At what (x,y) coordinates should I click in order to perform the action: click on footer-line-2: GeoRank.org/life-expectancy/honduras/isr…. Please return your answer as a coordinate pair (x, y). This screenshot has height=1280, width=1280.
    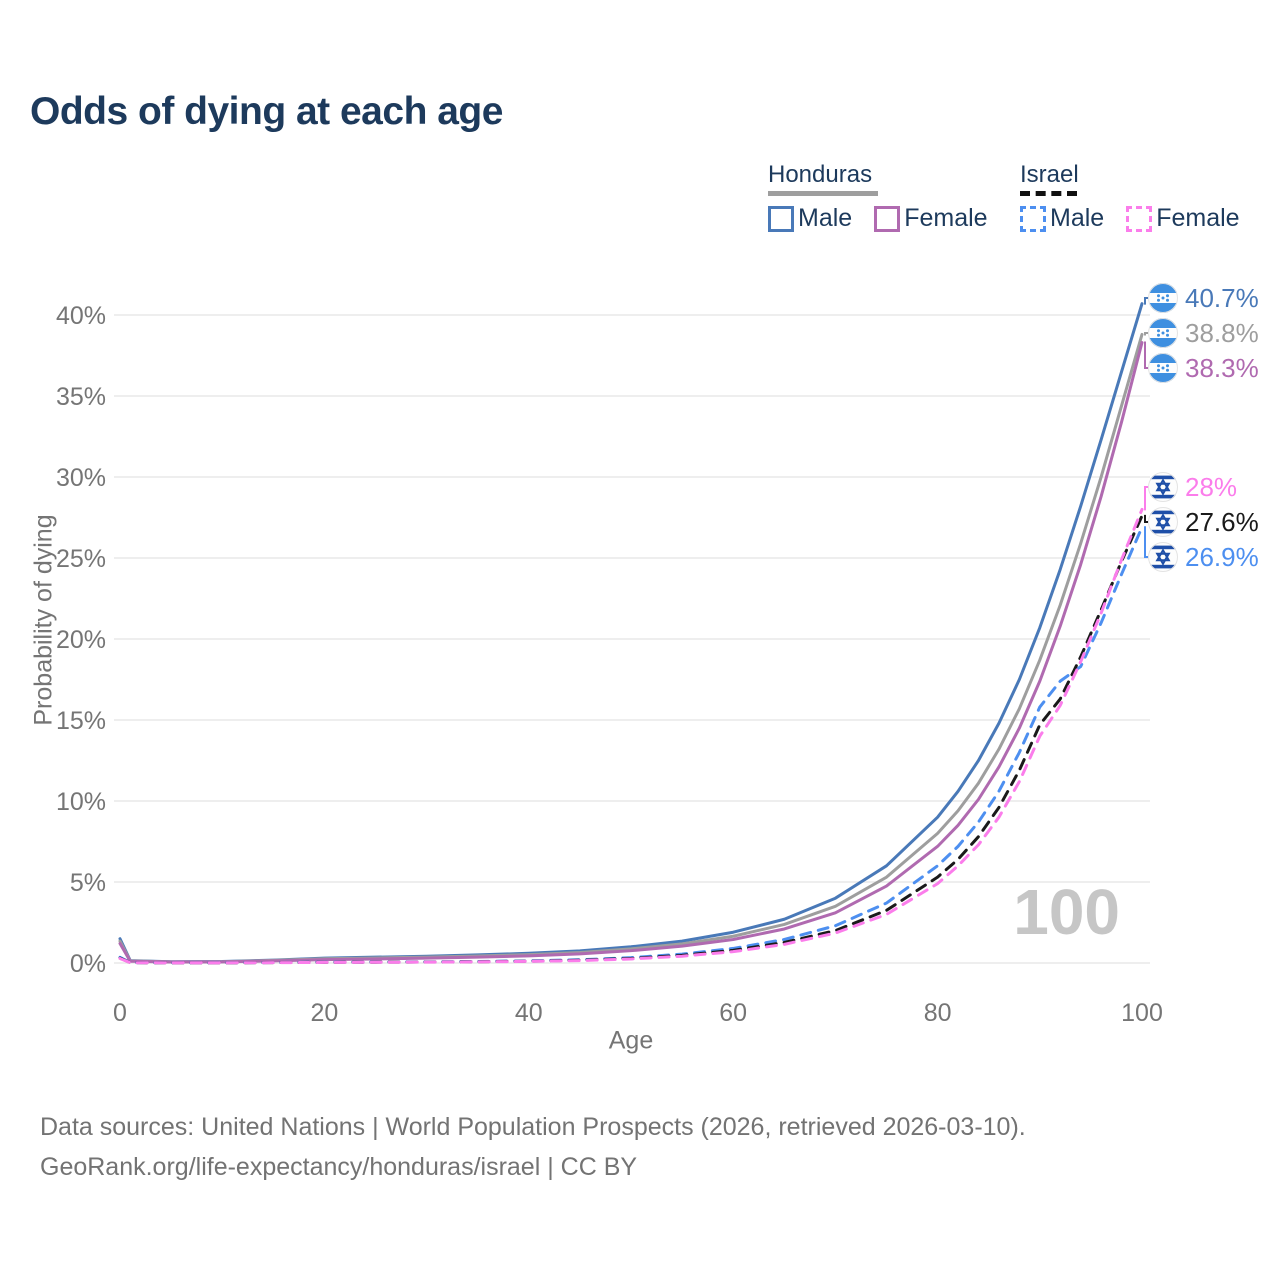
    Looking at the image, I should click on (339, 1167).